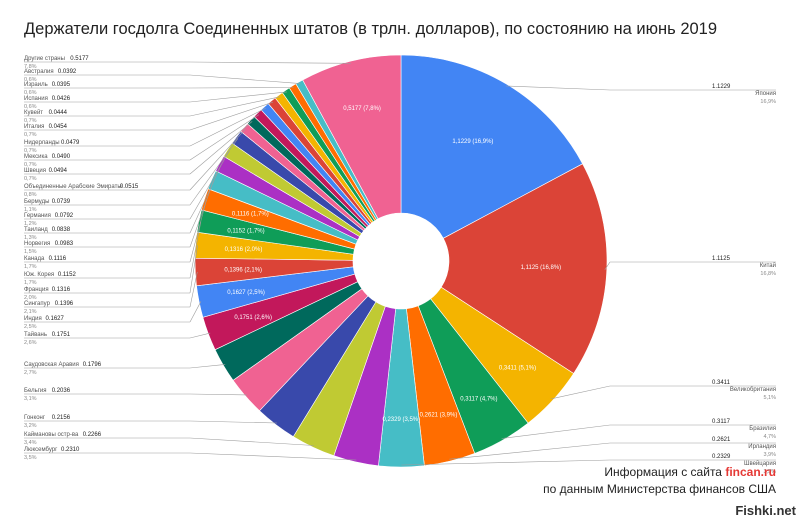 The height and width of the screenshot is (520, 800). I want to click on legend-percent: 3,5%, so click(769, 472).